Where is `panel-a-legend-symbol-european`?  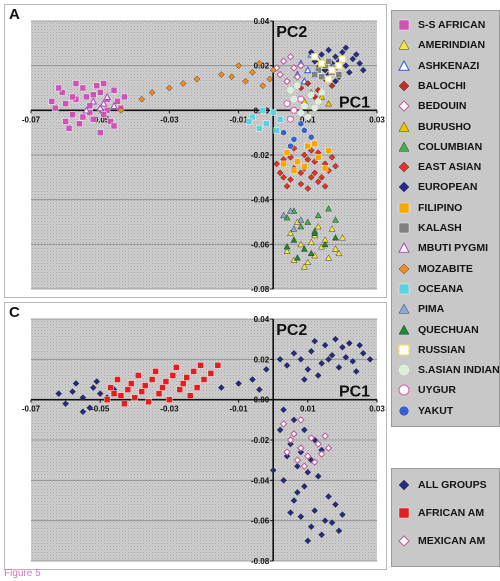
panel-a-legend-symbol-european is located at coordinates (404, 187).